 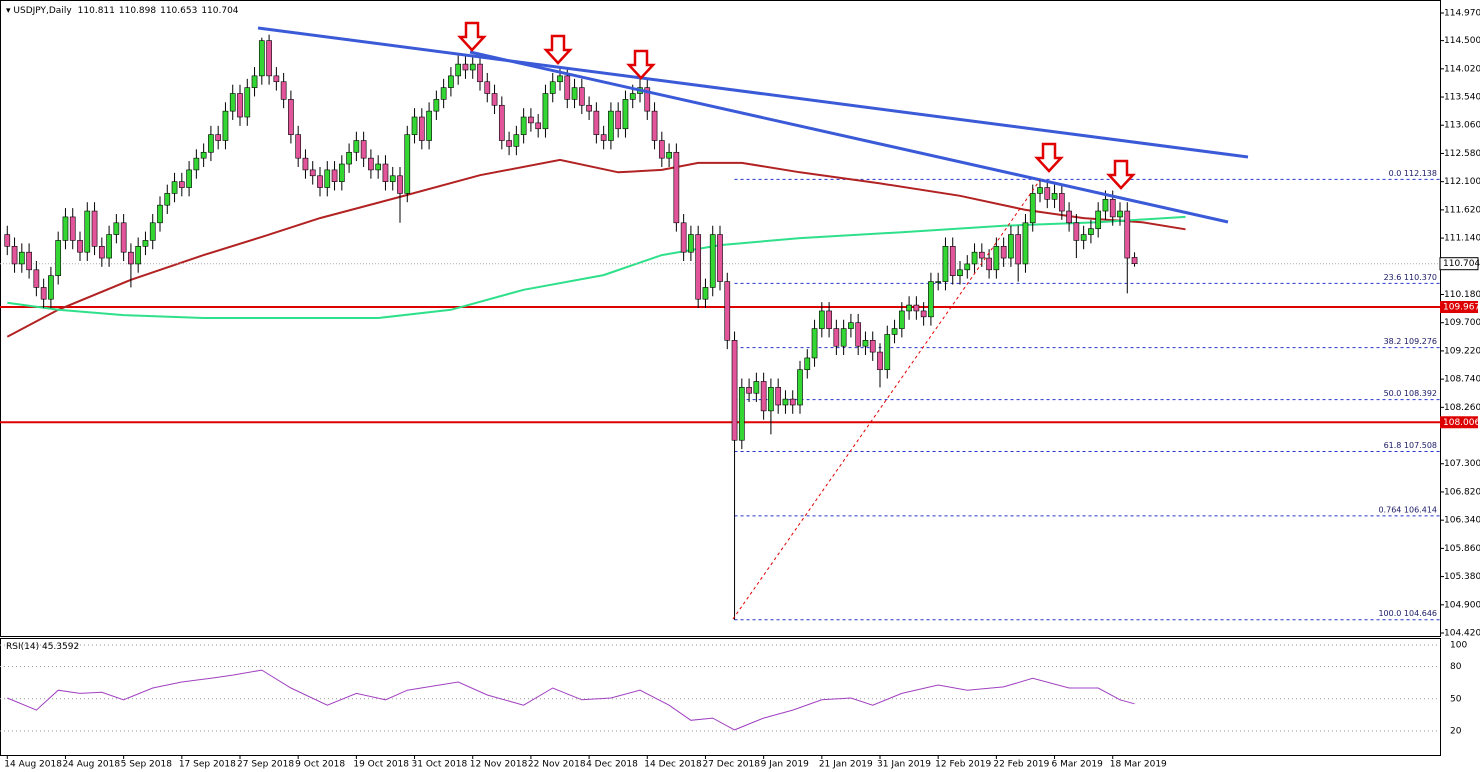 I want to click on y-tick-label: 109.220, so click(x=1462, y=351).